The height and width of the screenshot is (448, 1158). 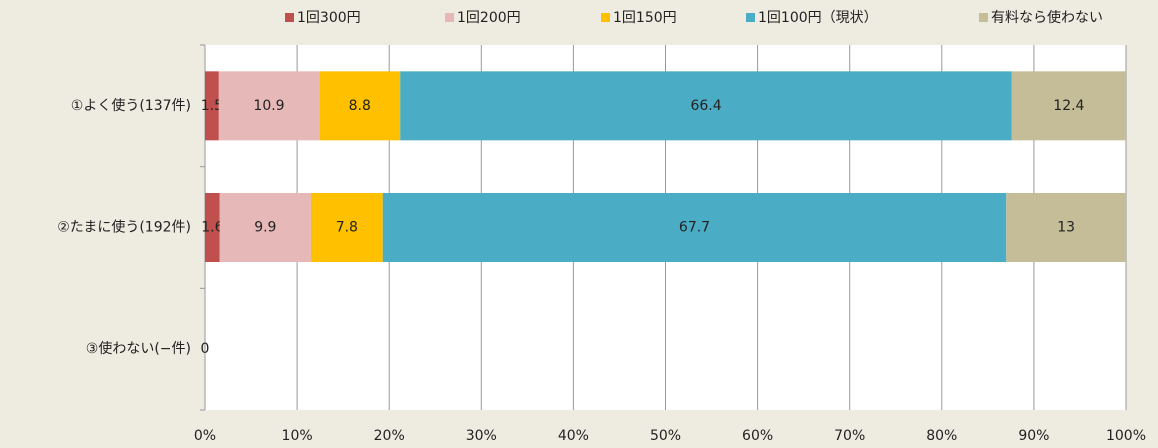 I want to click on data-label: 66.4, so click(x=705, y=106).